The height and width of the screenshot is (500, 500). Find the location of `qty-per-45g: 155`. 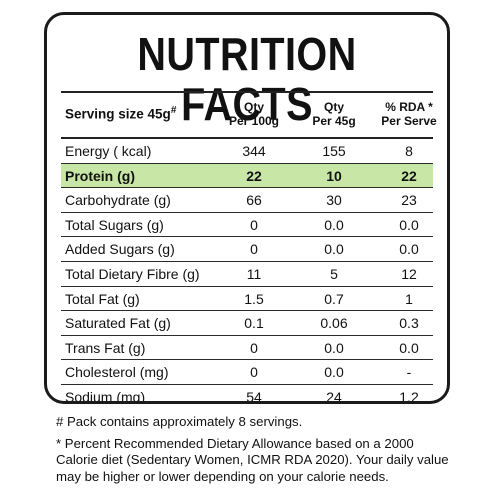

qty-per-45g: 155 is located at coordinates (334, 151).